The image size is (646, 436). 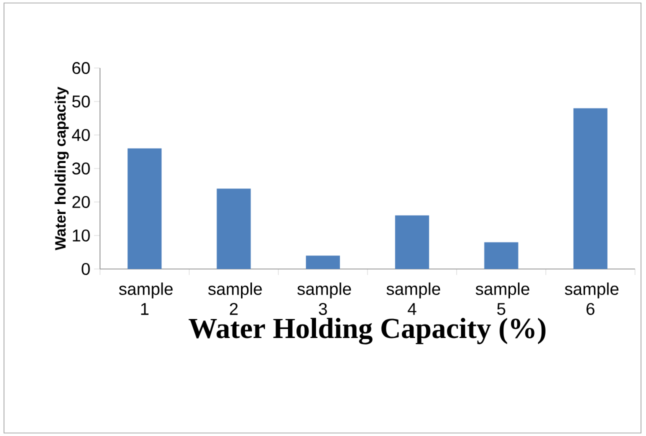 What do you see at coordinates (81, 168) in the screenshot?
I see `y-tick-label: 30` at bounding box center [81, 168].